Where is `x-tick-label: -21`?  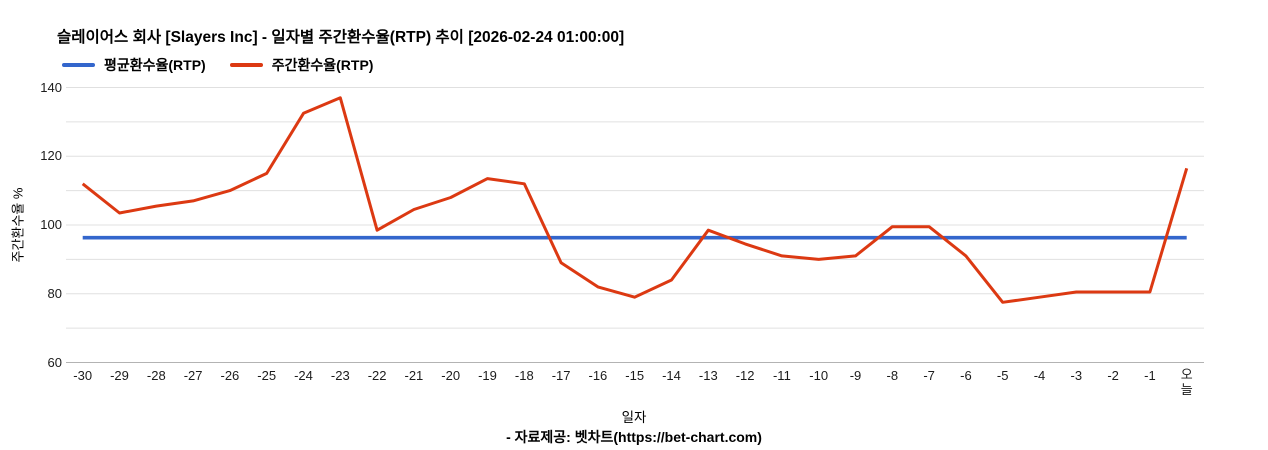 x-tick-label: -21 is located at coordinates (414, 375).